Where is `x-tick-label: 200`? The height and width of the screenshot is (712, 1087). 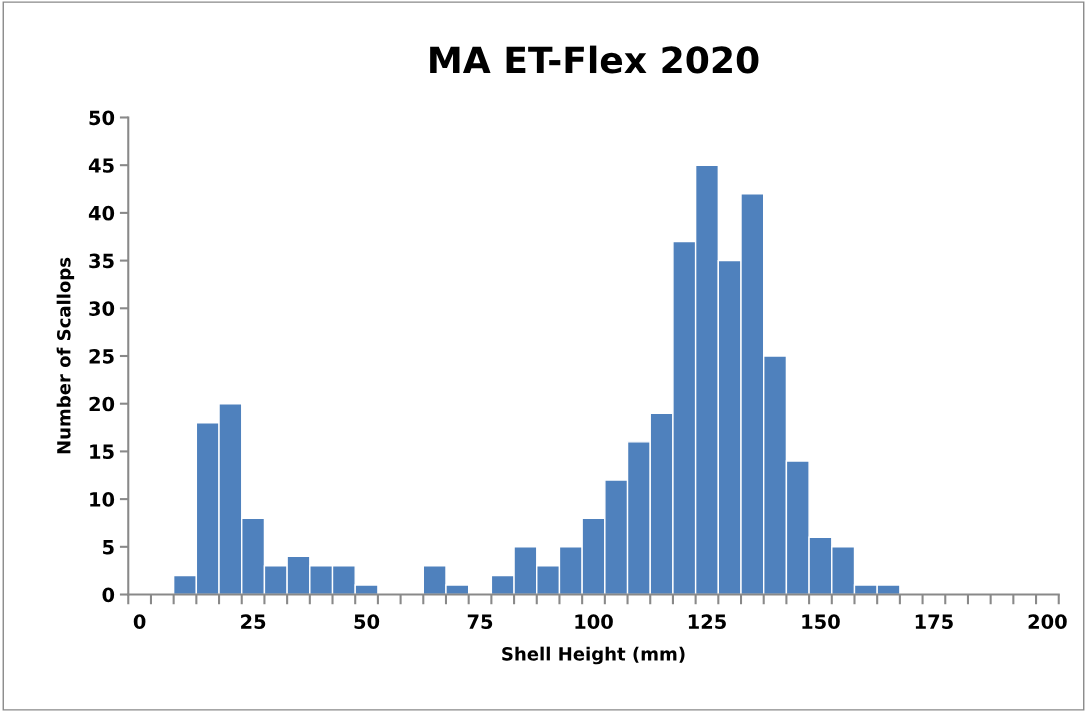
x-tick-label: 200 is located at coordinates (1047, 622).